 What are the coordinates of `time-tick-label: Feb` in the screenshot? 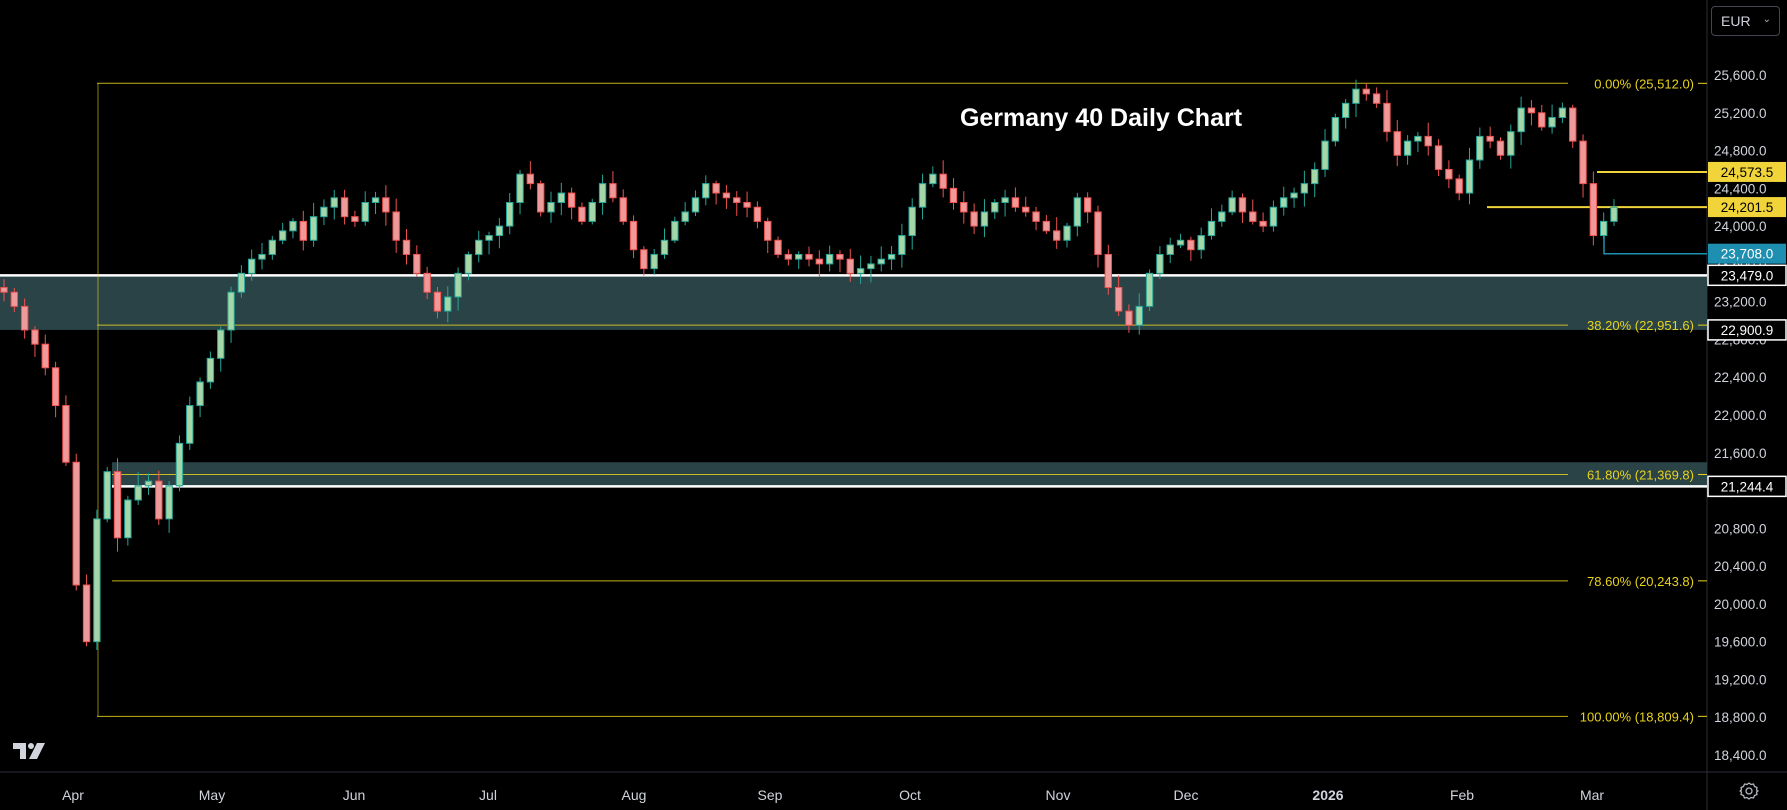 It's located at (1462, 795).